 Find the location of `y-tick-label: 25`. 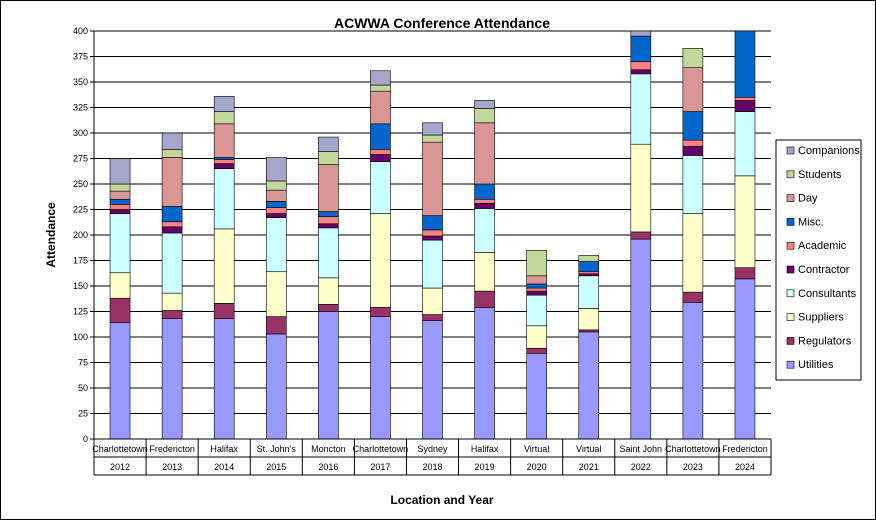

y-tick-label: 25 is located at coordinates (83, 414).